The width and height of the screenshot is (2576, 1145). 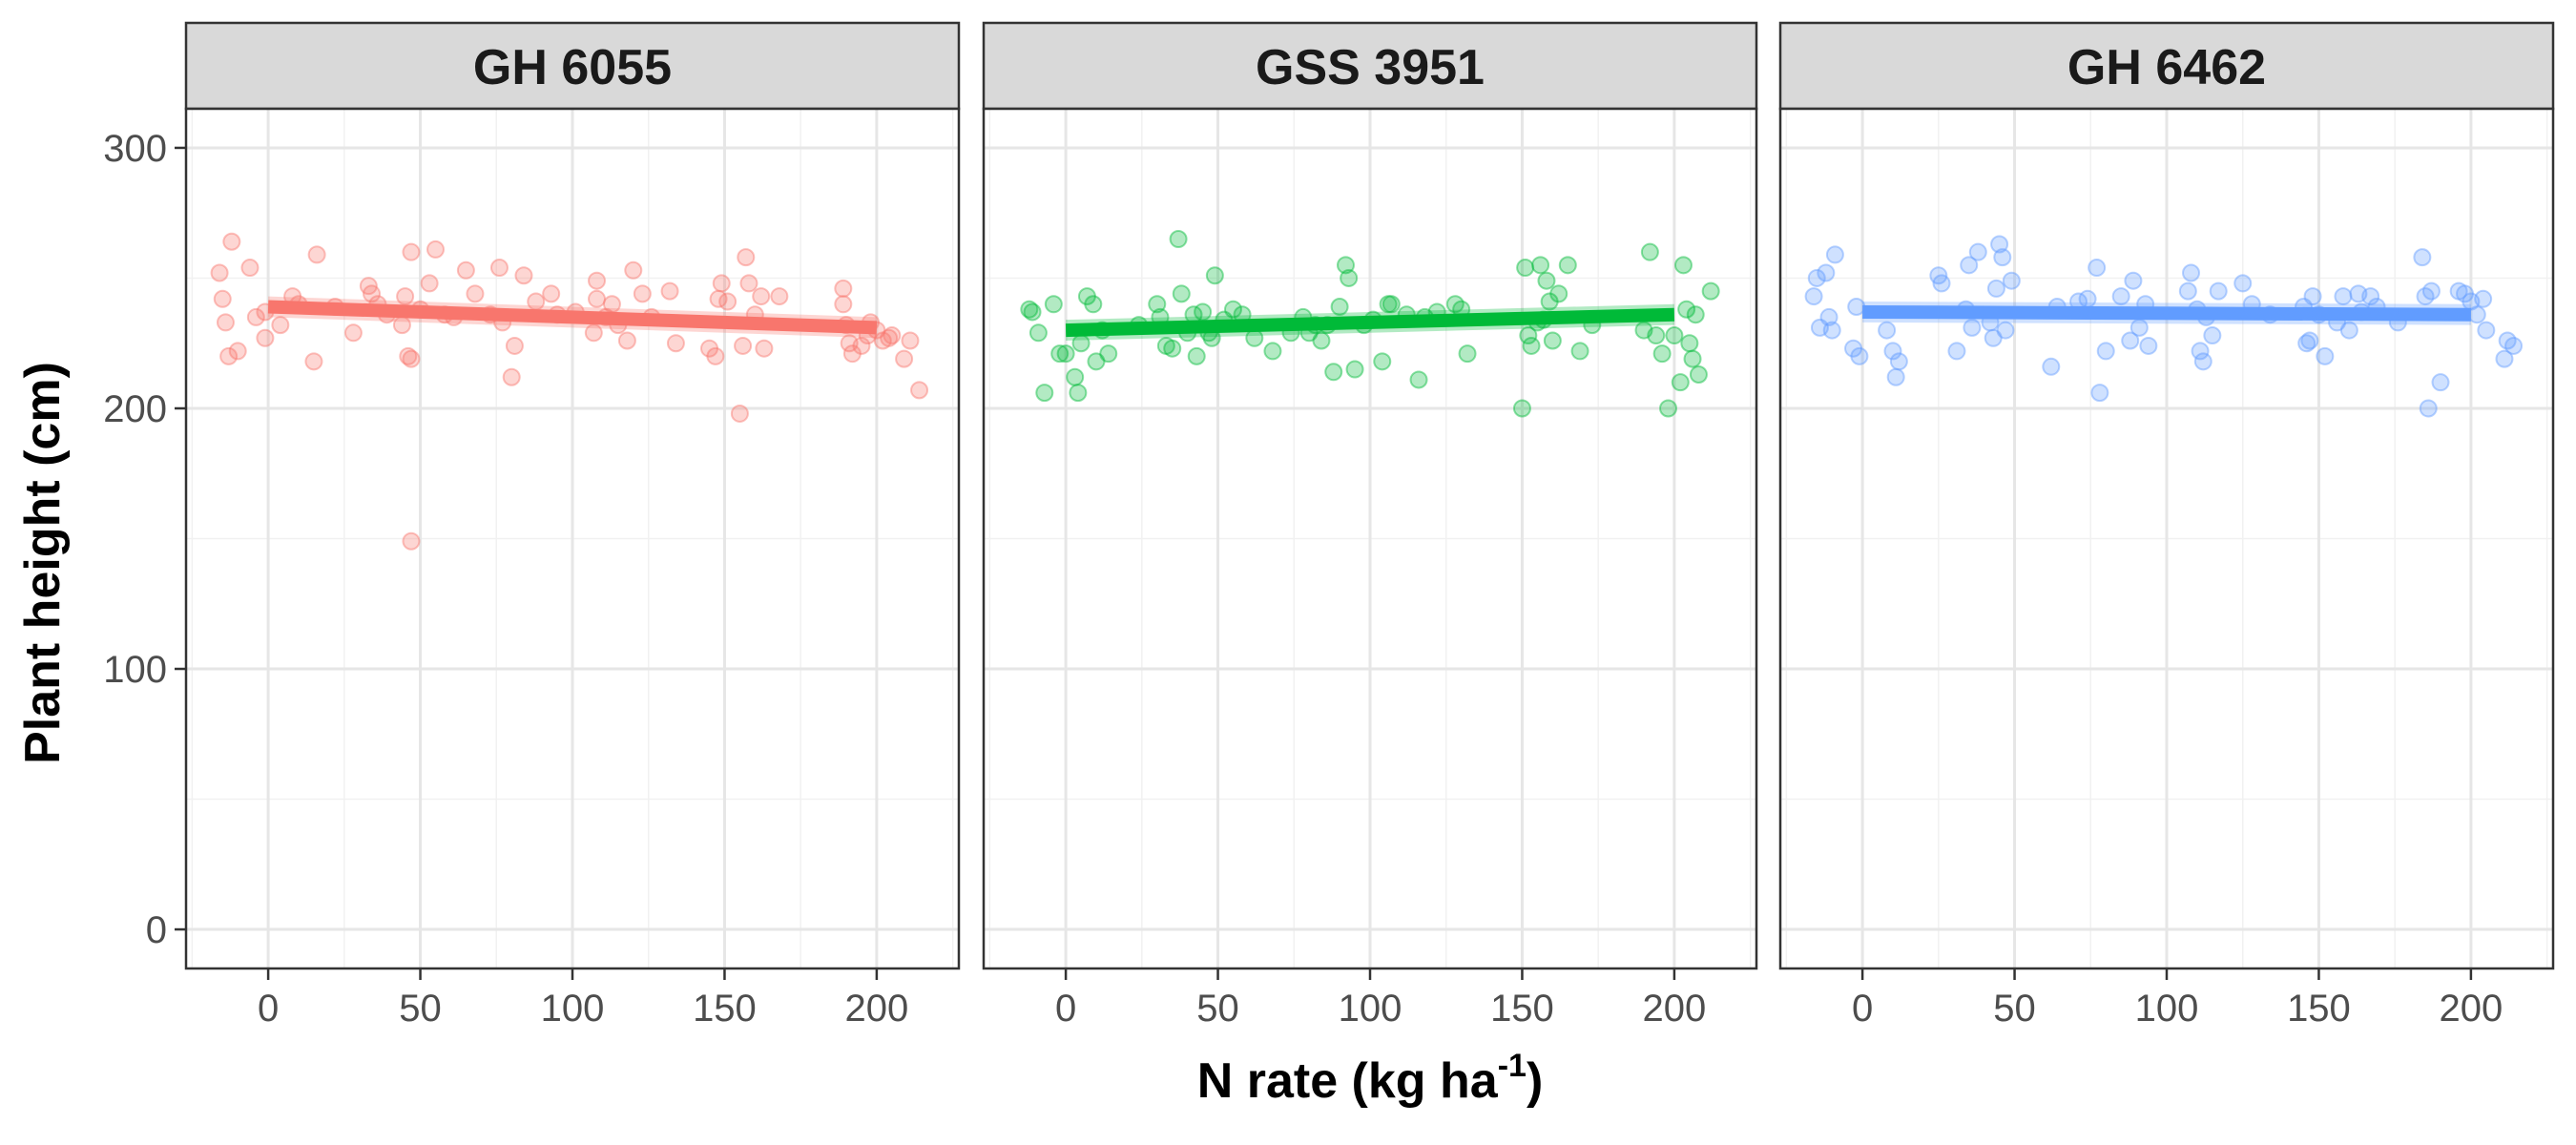 I want to click on fit-line, so click(x=1370, y=323).